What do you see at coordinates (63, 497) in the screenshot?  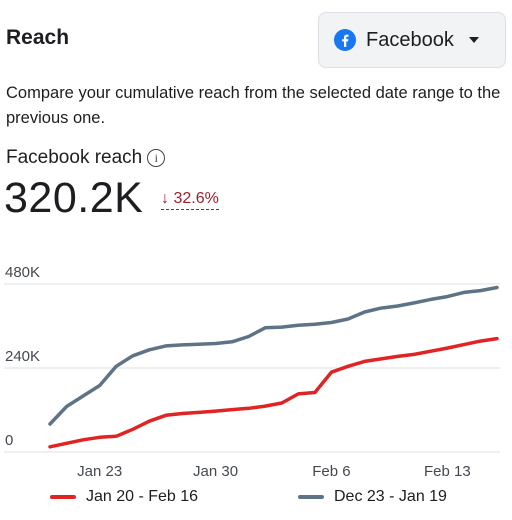 I see `legend-swatch-current` at bounding box center [63, 497].